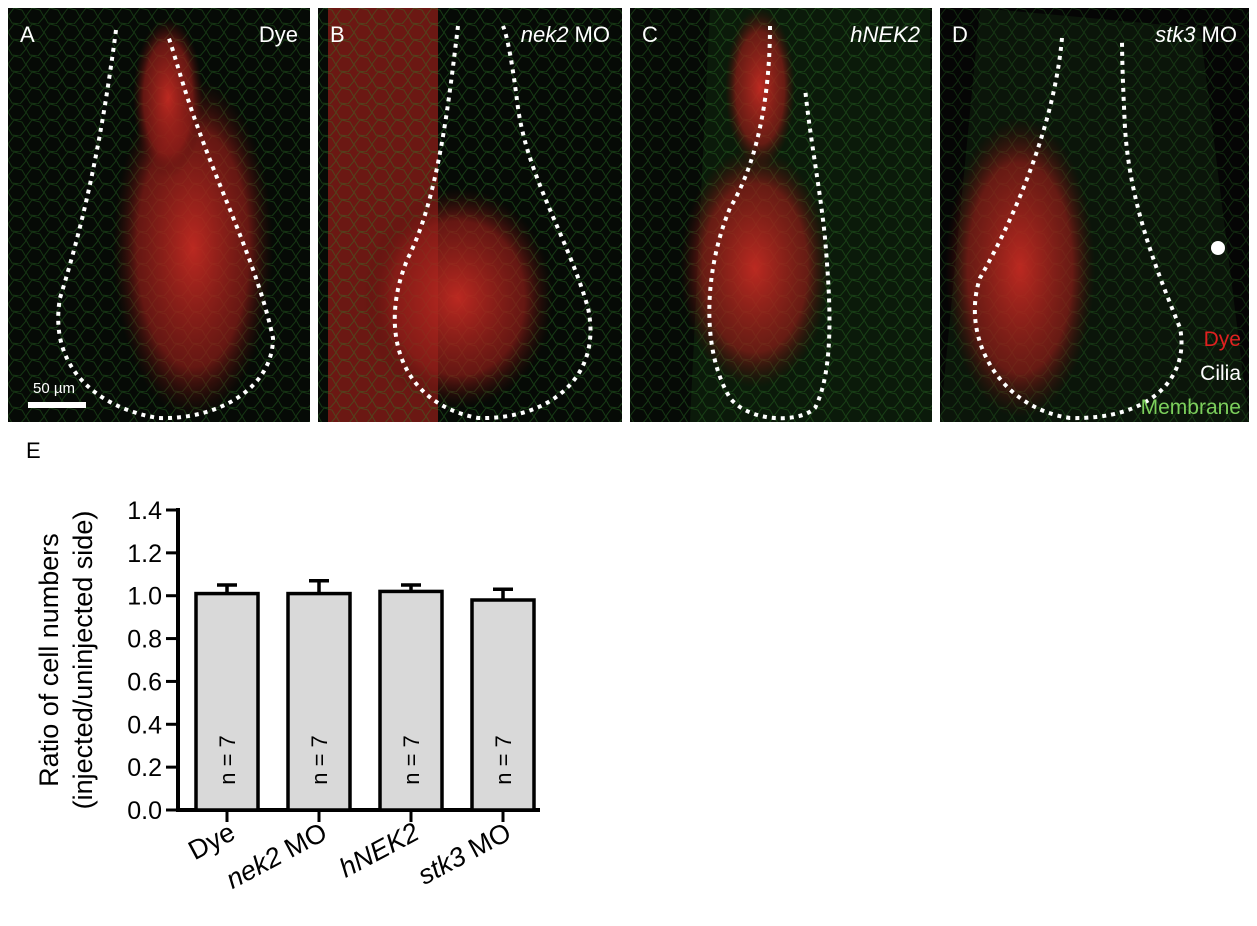 The width and height of the screenshot is (1257, 926). Describe the element at coordinates (1220, 373) in the screenshot. I see `legend-cilia: Cilia` at that location.